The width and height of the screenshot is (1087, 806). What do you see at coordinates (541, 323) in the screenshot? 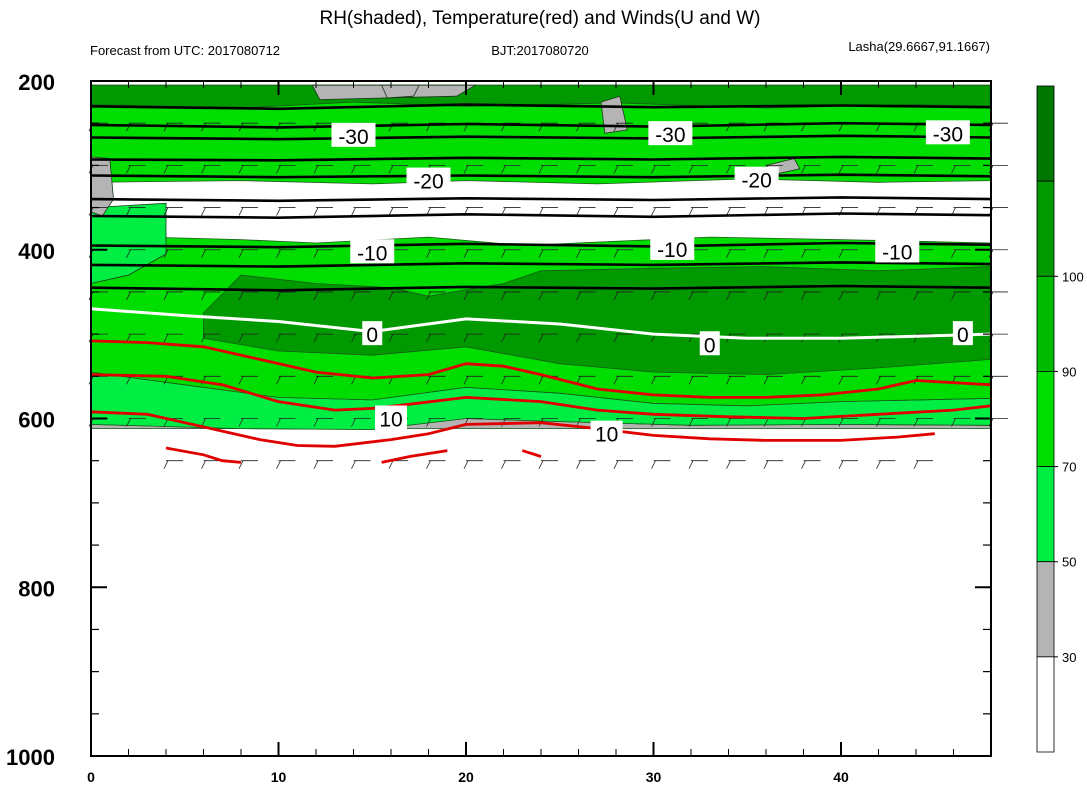
I see `zero-contour` at bounding box center [541, 323].